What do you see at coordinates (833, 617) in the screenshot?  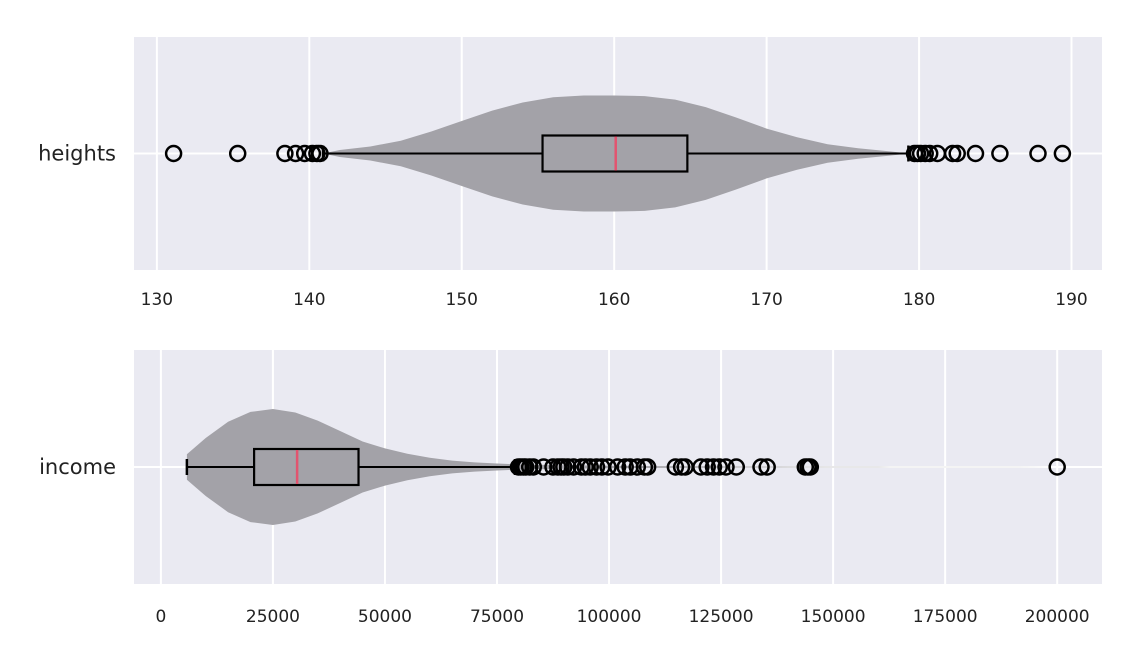 I see `x-tick-label: 150000` at bounding box center [833, 617].